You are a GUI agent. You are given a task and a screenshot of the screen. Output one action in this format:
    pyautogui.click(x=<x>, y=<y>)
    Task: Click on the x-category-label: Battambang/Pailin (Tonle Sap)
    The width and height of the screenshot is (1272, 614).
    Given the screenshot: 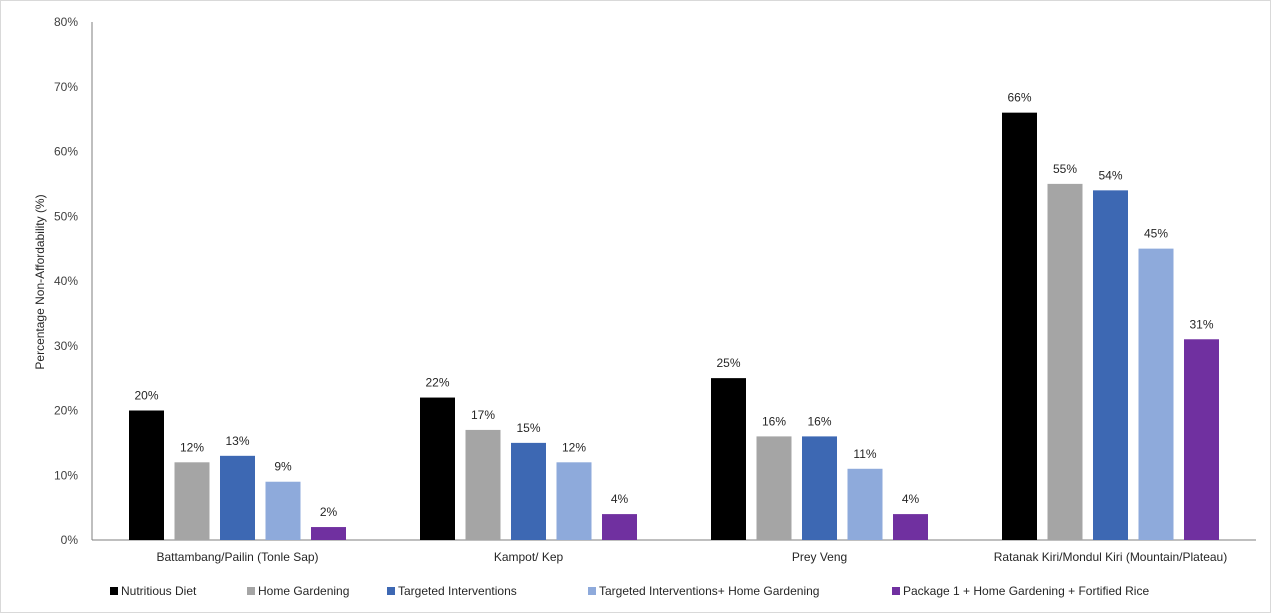 What is the action you would take?
    pyautogui.click(x=237, y=557)
    